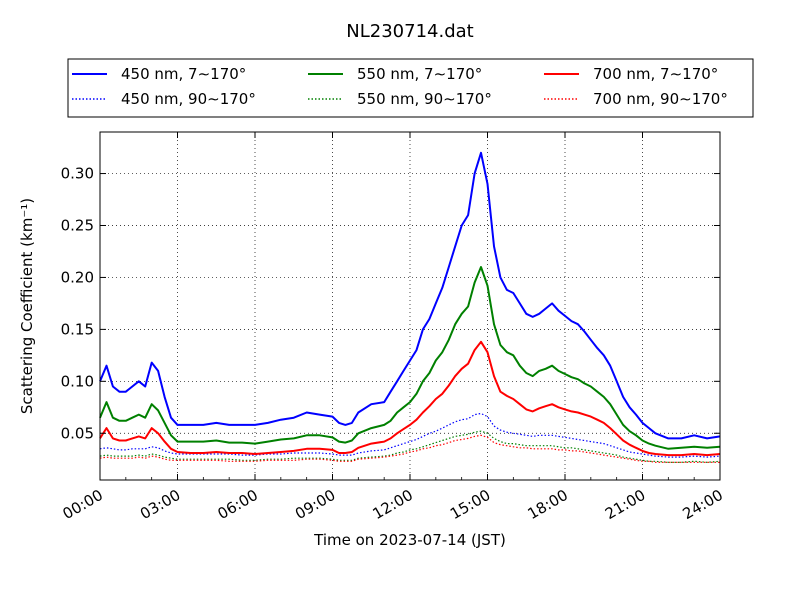  Describe the element at coordinates (660, 99) in the screenshot. I see `legend-label: 700 nm, 90∼170°` at that location.